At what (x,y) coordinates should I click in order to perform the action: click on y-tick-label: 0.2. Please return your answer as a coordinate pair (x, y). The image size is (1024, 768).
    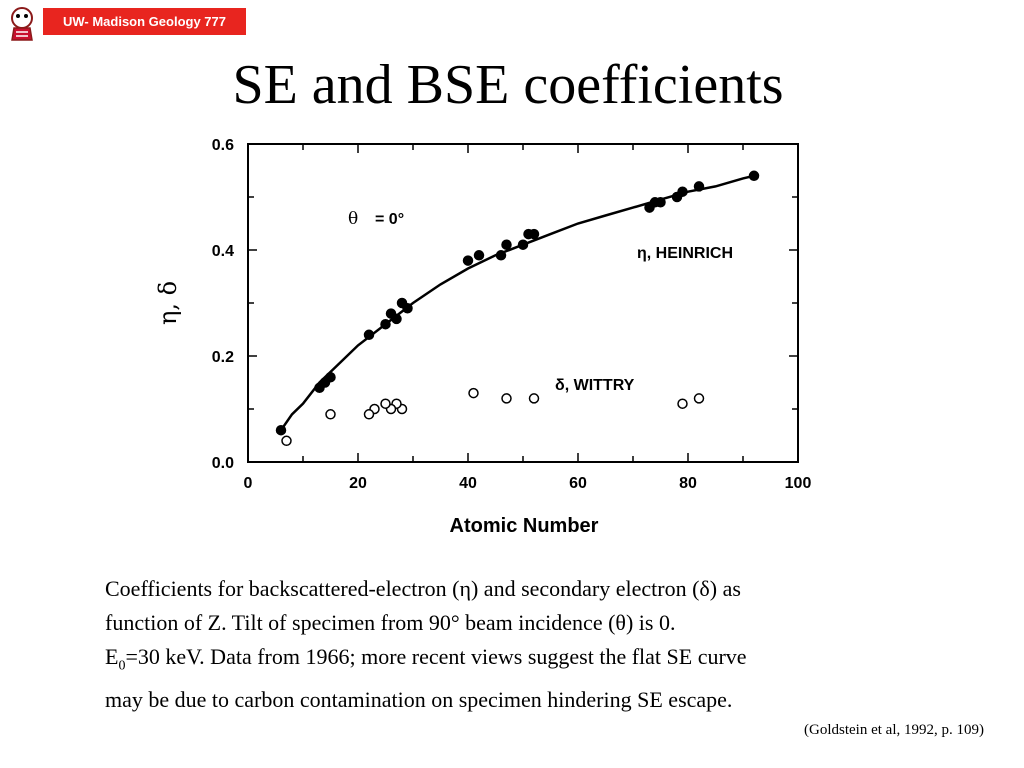
    Looking at the image, I should click on (223, 357).